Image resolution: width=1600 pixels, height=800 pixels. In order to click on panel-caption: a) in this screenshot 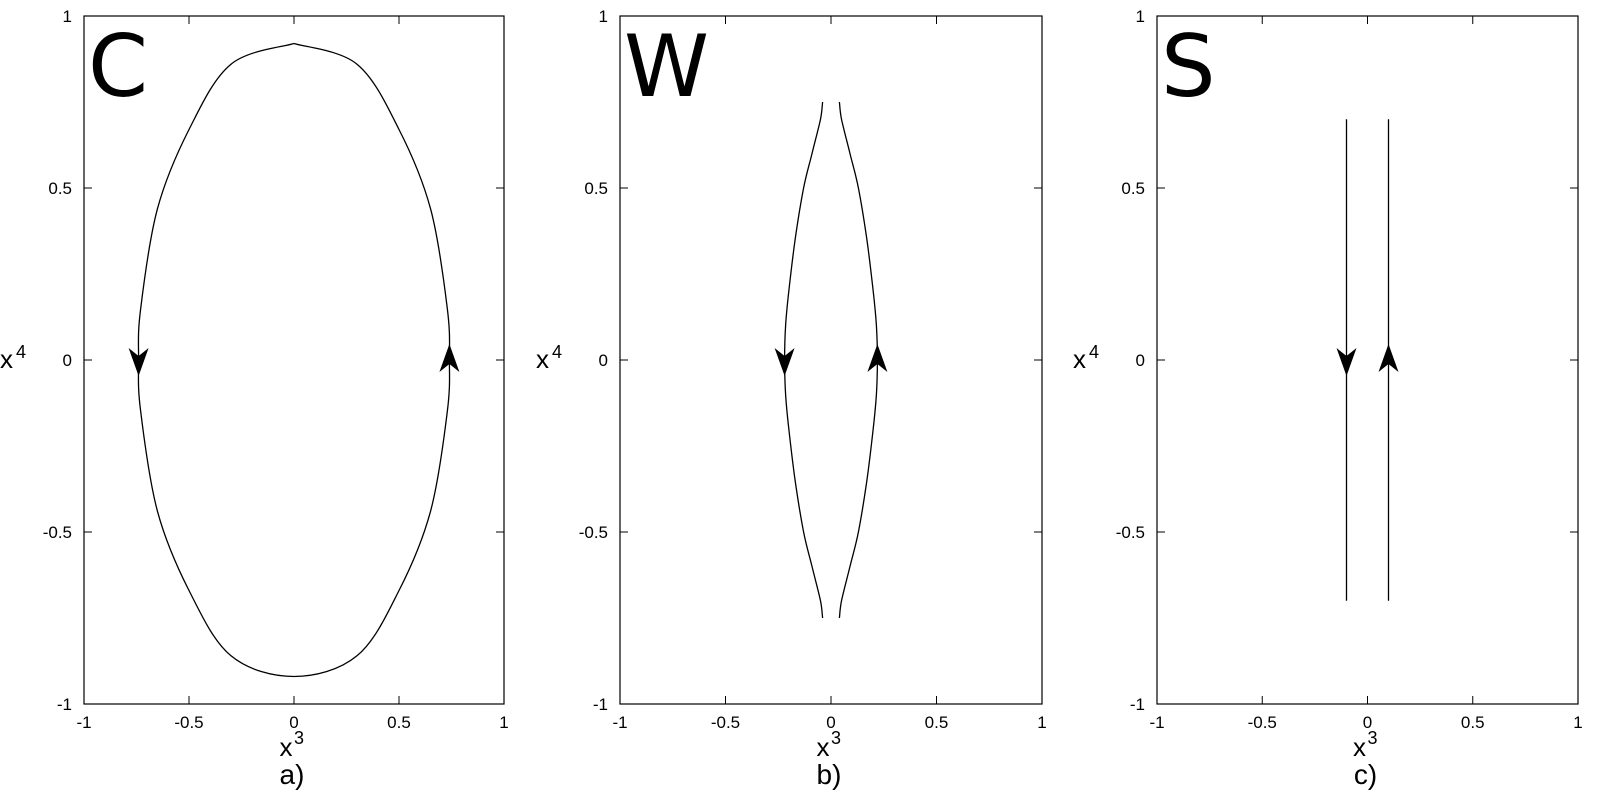, I will do `click(292, 774)`.